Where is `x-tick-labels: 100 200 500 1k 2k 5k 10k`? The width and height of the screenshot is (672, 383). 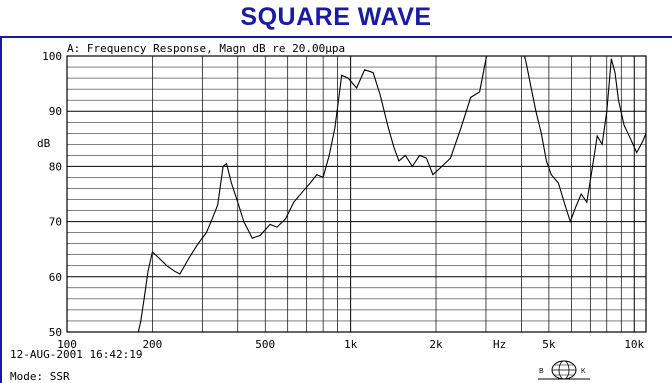
x-tick-labels: 100 200 500 1k 2k 5k 10k is located at coordinates (351, 344).